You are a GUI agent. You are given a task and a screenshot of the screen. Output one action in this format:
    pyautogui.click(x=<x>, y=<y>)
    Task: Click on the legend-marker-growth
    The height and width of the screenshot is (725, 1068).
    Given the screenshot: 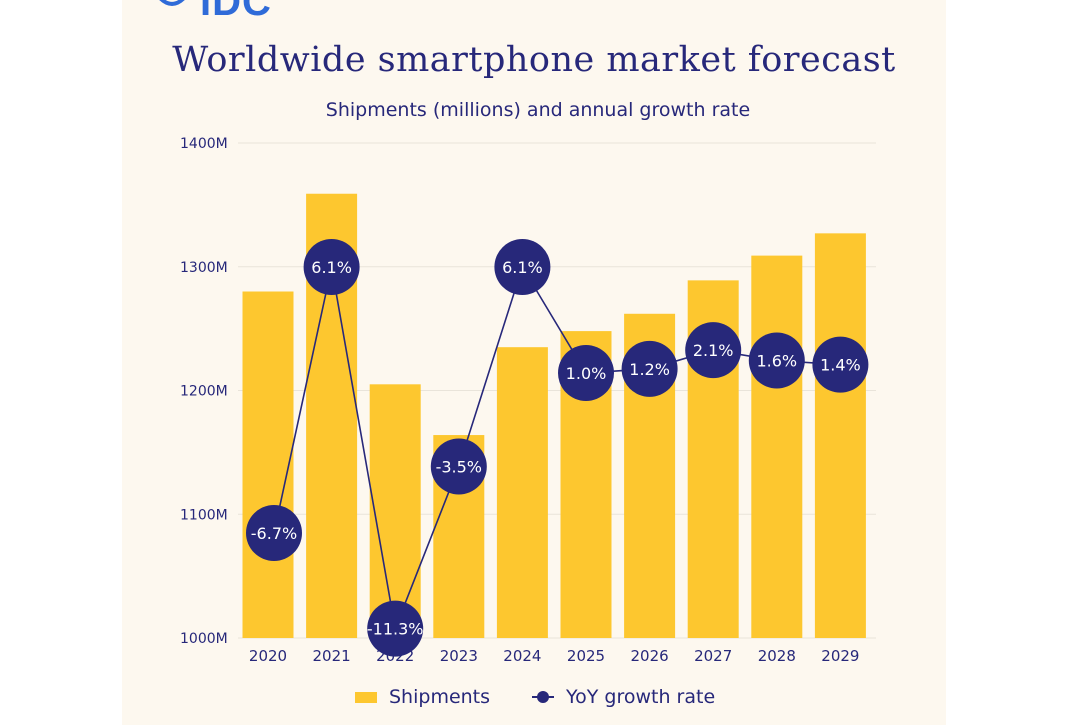 What is the action you would take?
    pyautogui.click(x=543, y=697)
    